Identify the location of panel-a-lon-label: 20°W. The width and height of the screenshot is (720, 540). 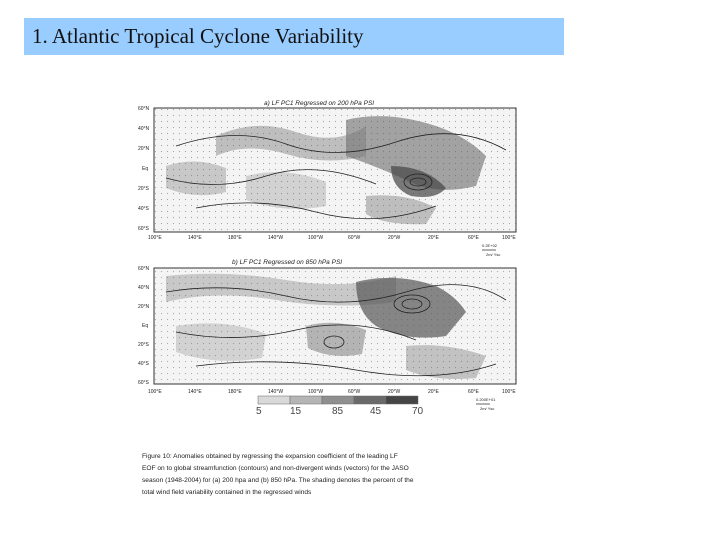
(394, 238).